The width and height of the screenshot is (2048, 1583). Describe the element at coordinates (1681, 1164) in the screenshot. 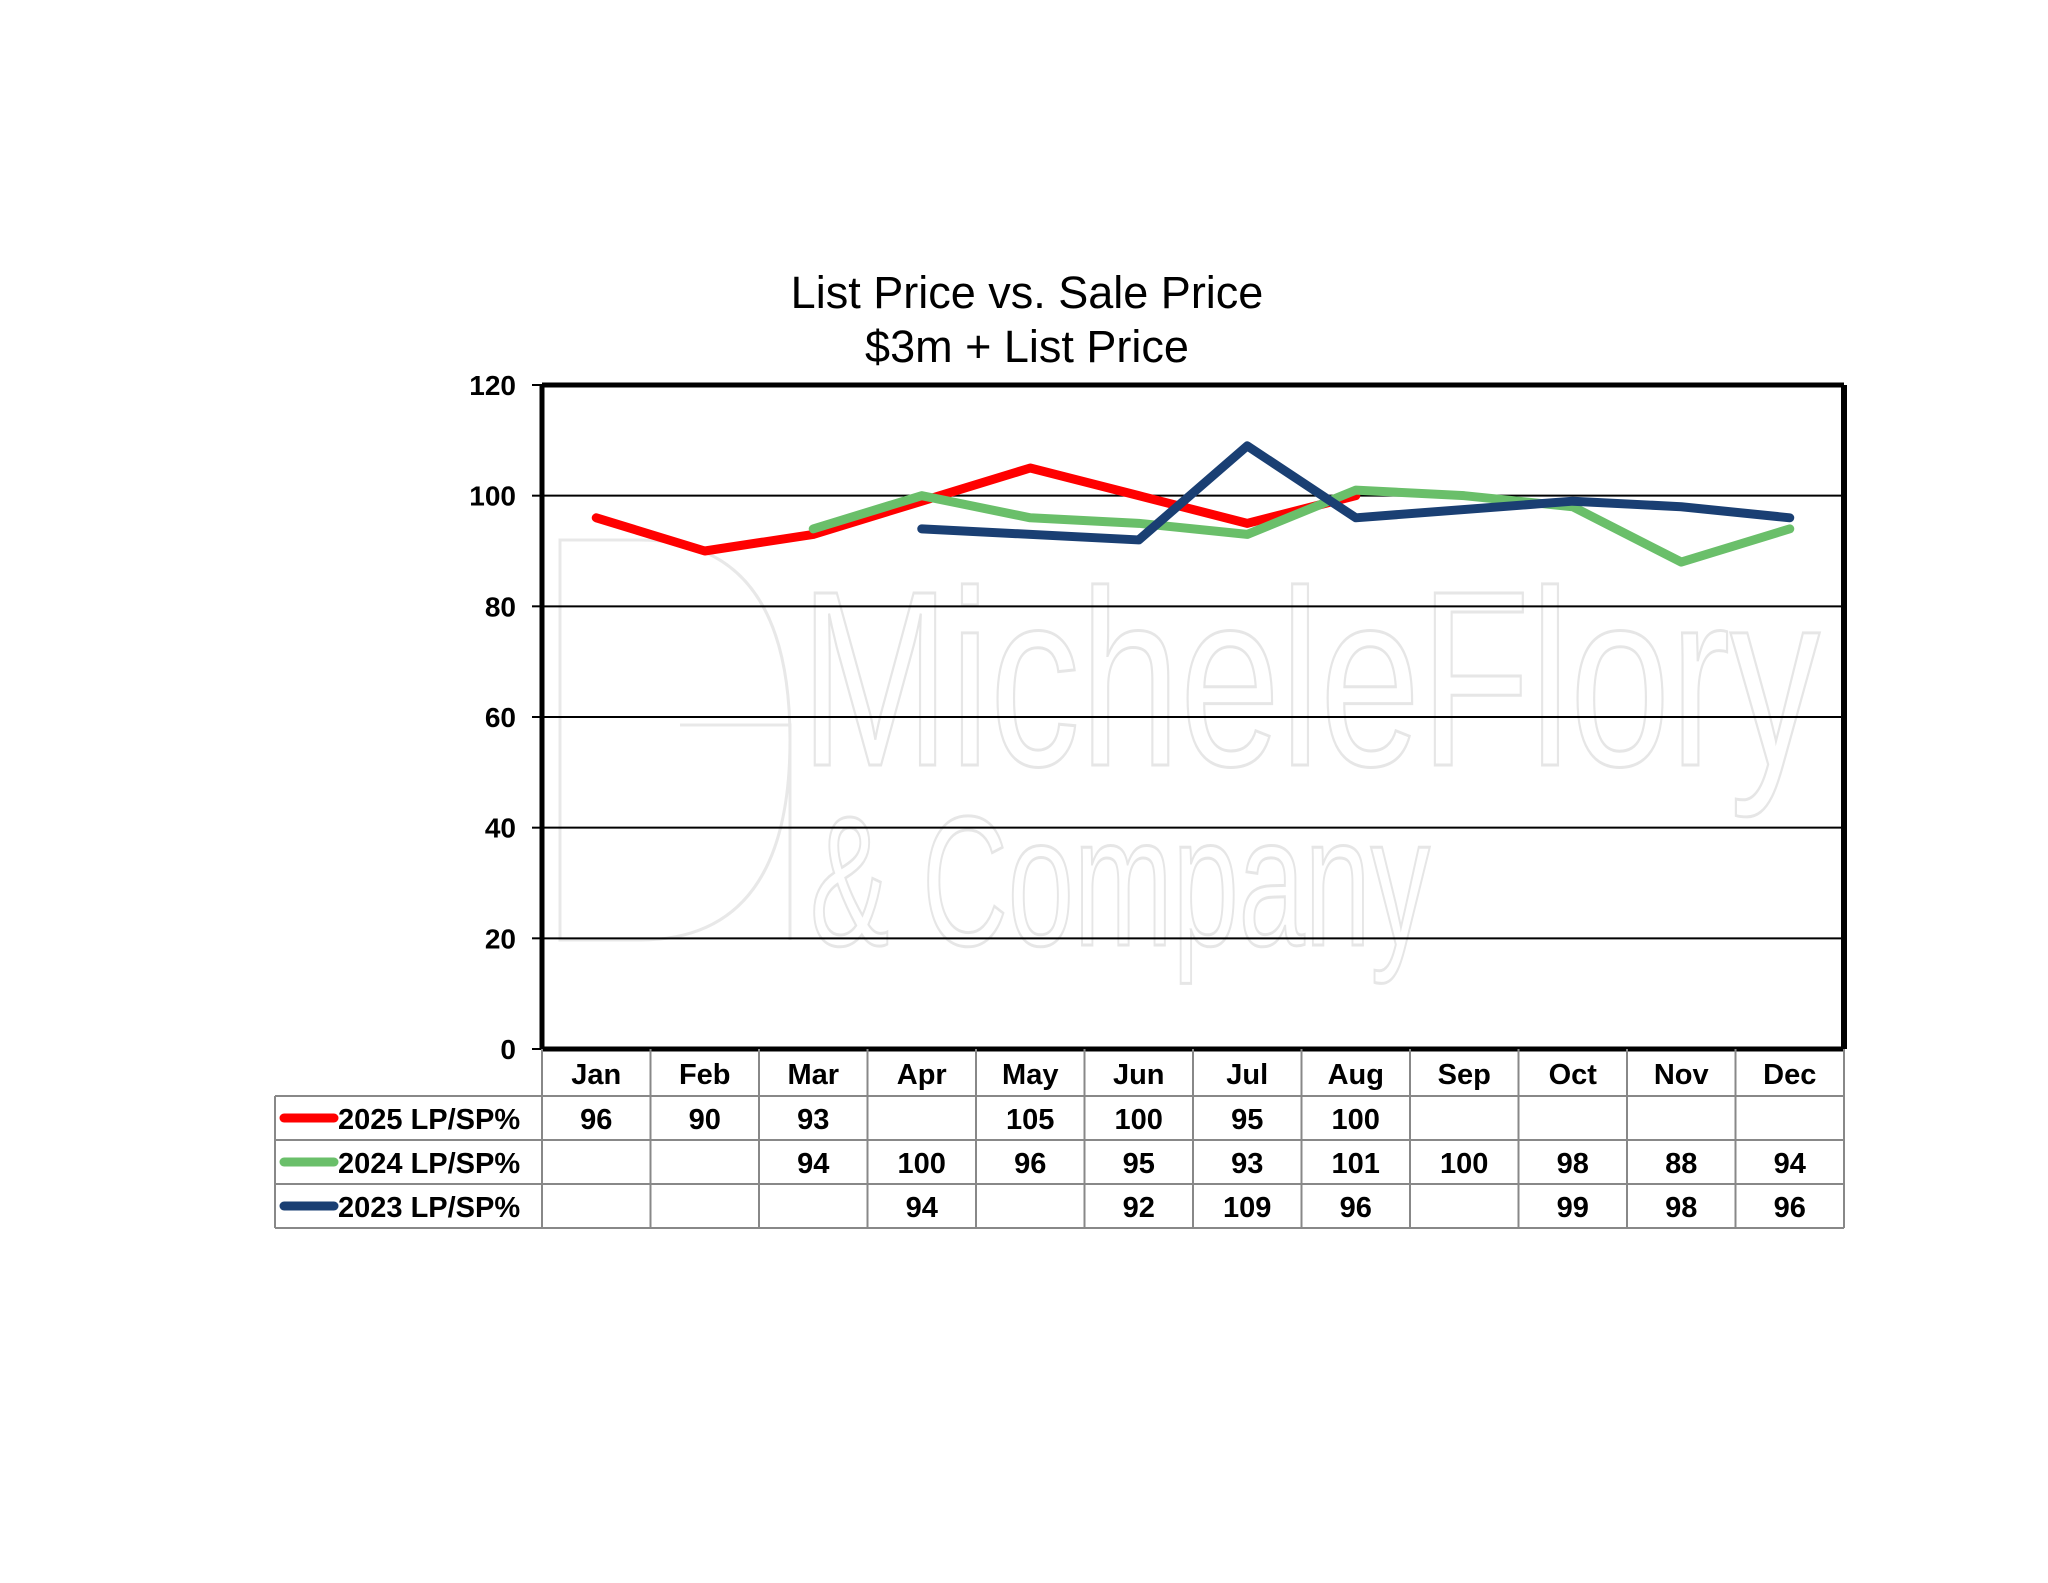

I see `data-label: 88` at that location.